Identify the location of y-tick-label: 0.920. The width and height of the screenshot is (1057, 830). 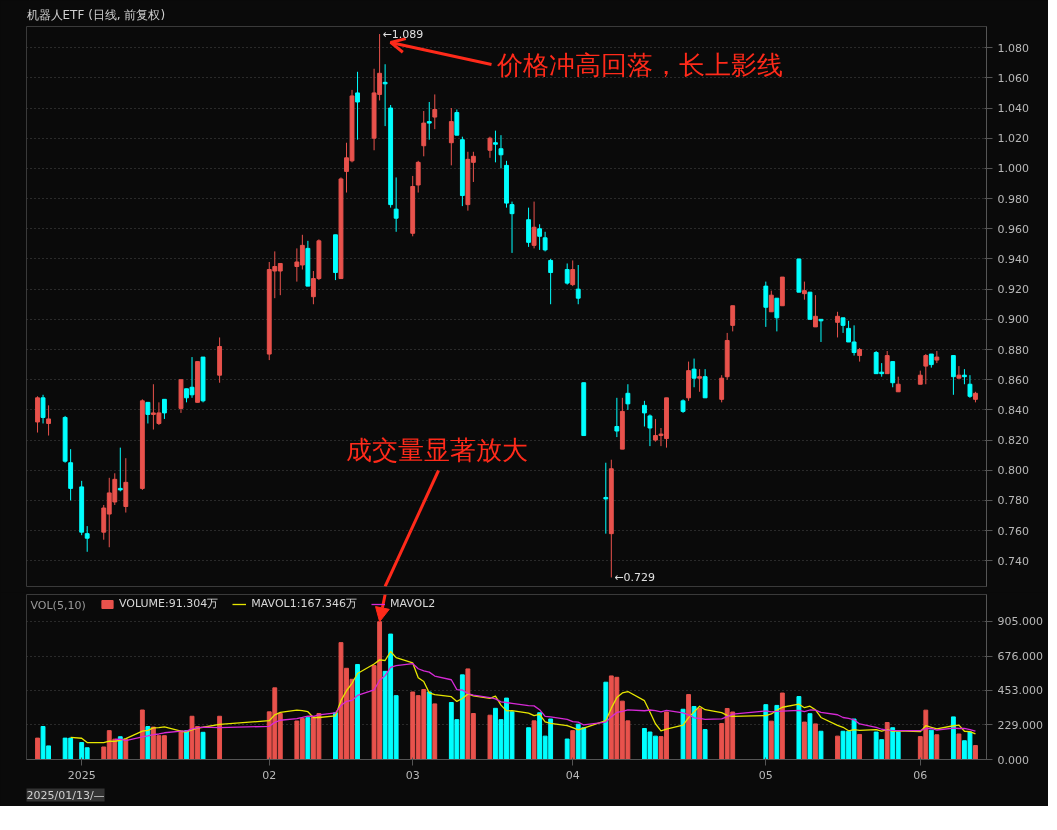
(1013, 290).